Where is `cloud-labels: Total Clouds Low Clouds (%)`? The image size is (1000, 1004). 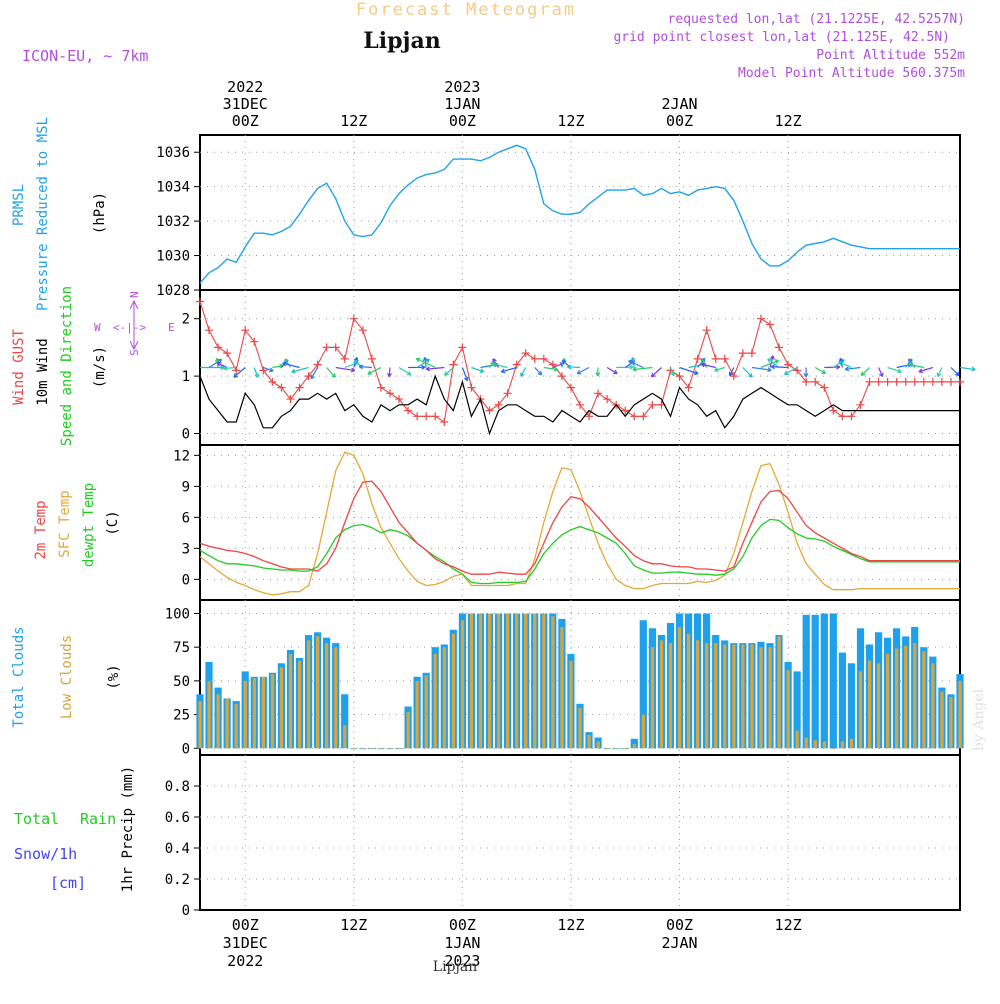
cloud-labels: Total Clouds Low Clouds (%) is located at coordinates (66, 676).